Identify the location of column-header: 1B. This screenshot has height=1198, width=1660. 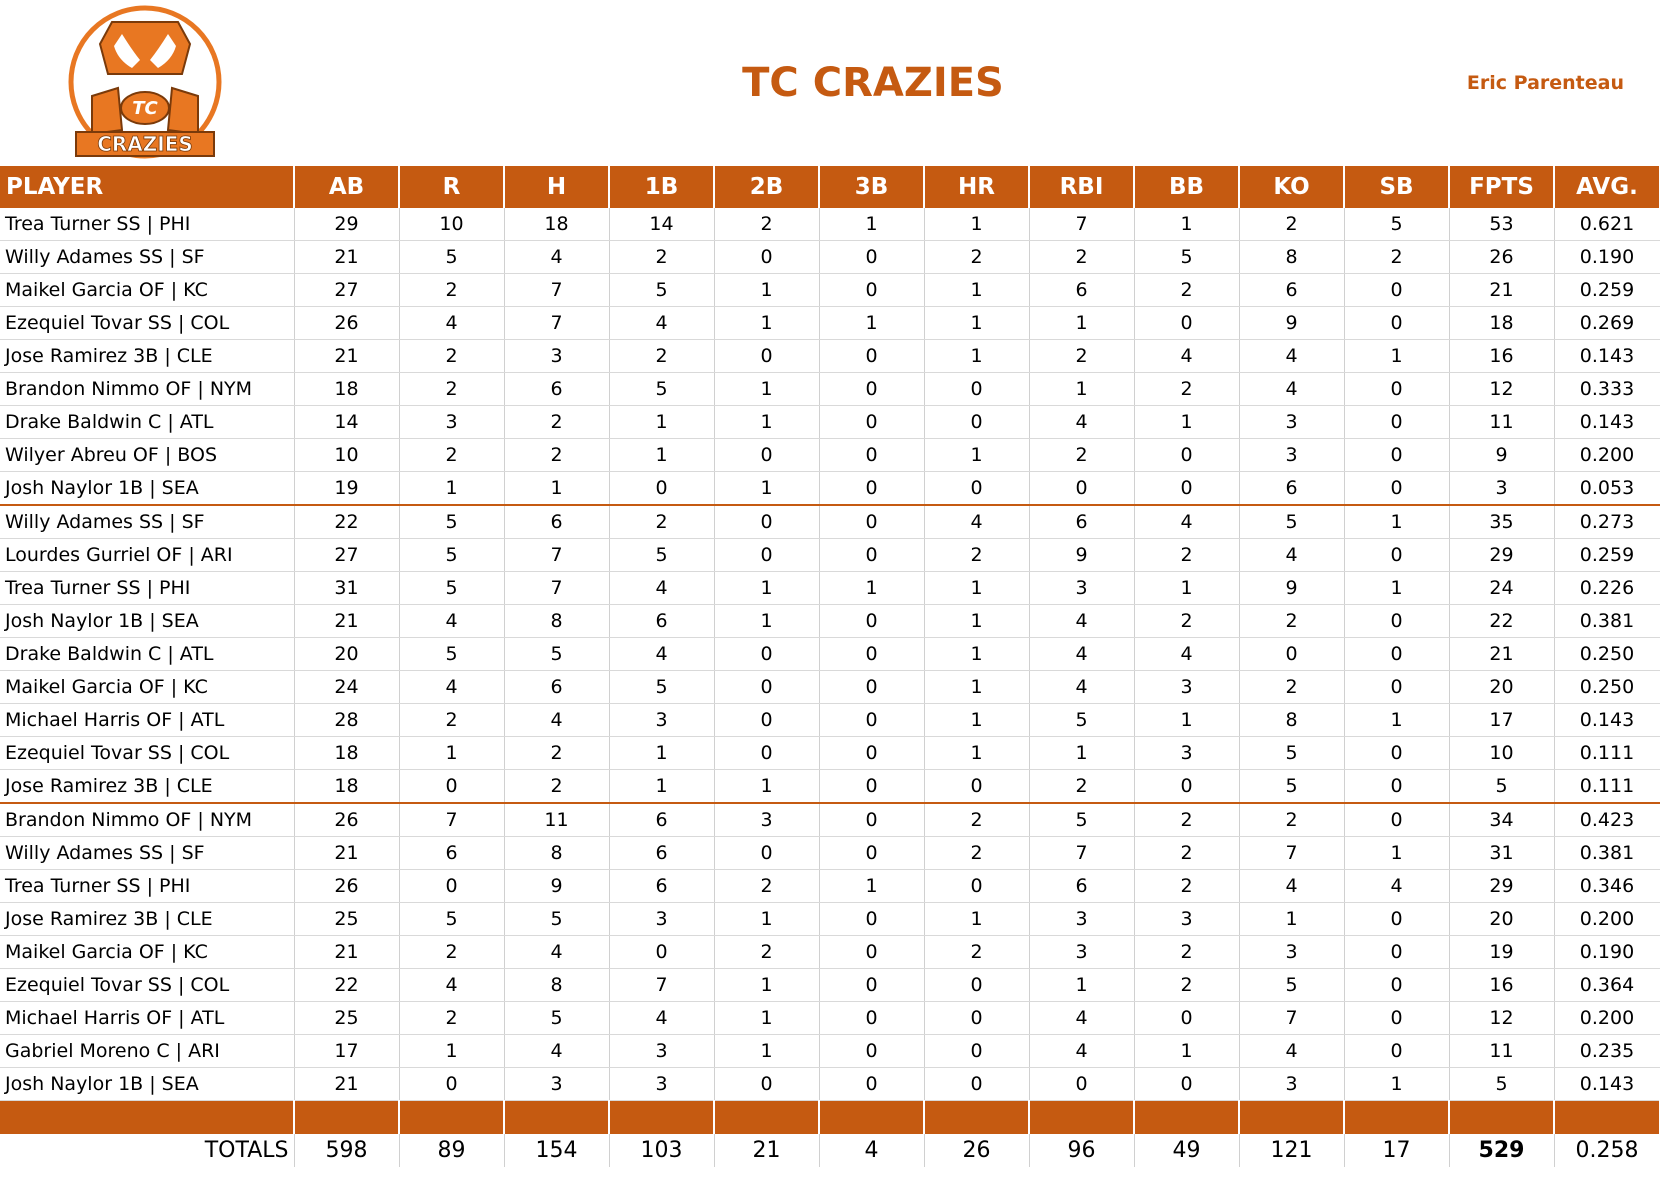
(662, 187).